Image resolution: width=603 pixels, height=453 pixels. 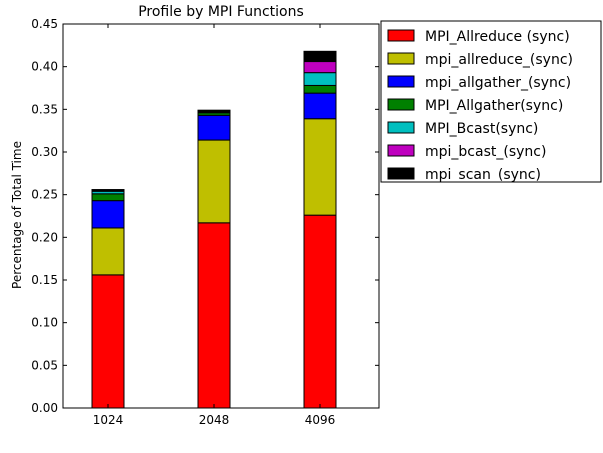 I want to click on legend-box, so click(x=491, y=101).